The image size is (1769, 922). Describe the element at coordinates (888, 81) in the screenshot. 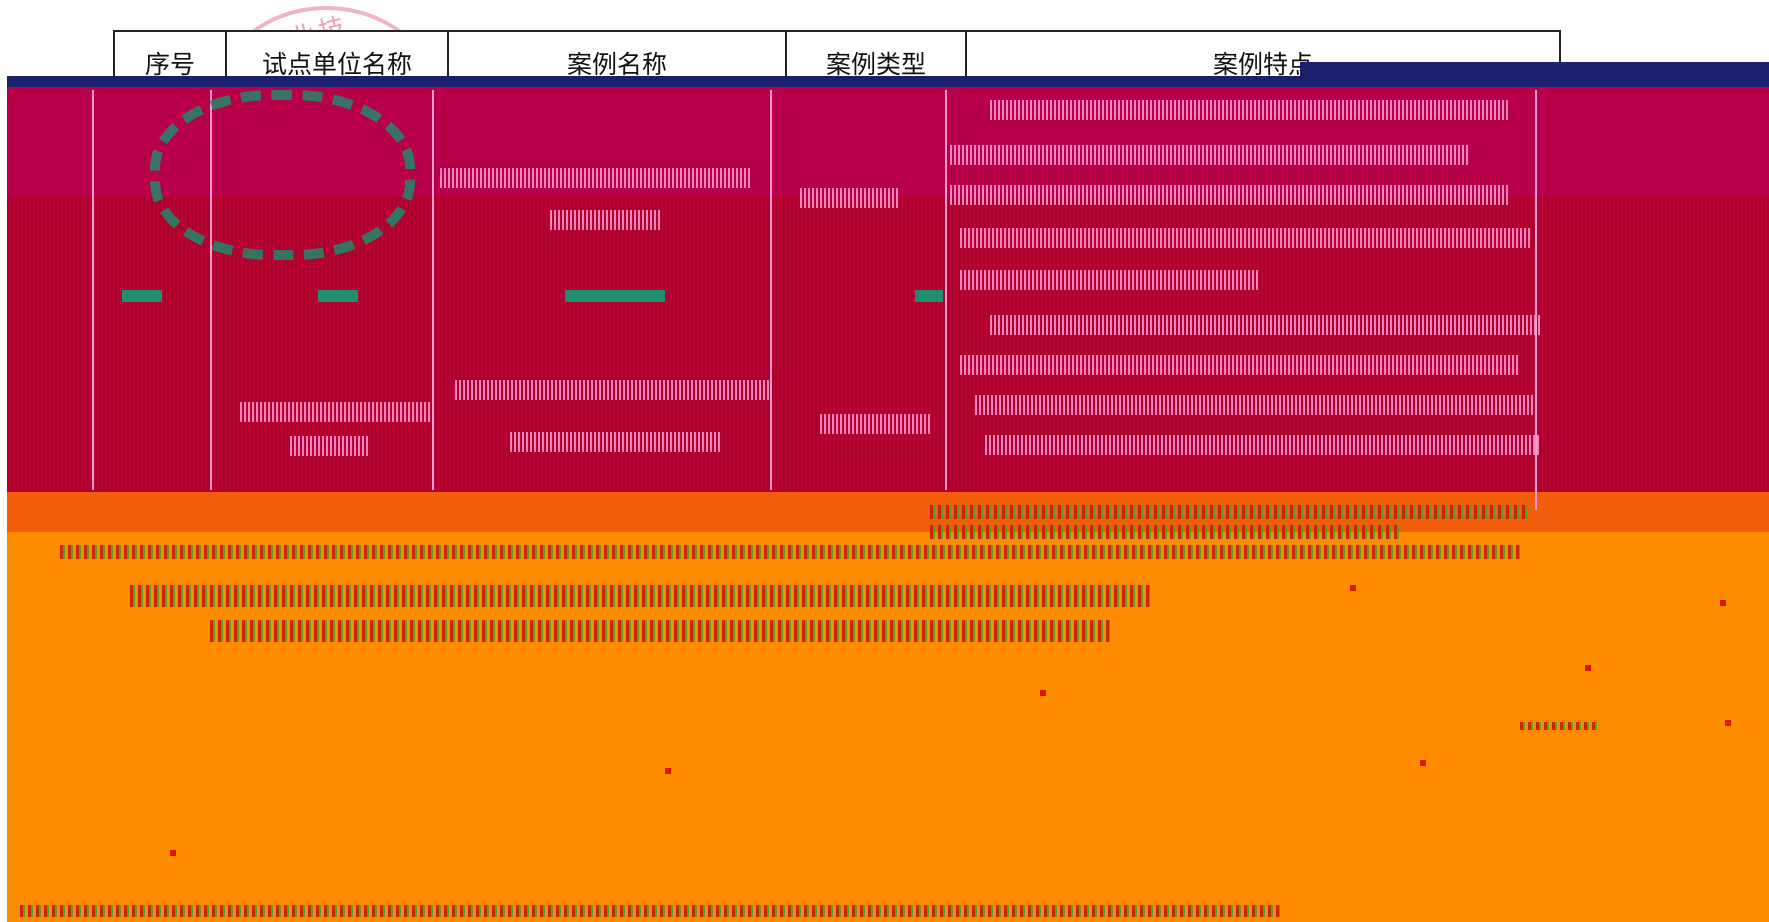

I see `corruption-band-navy` at that location.